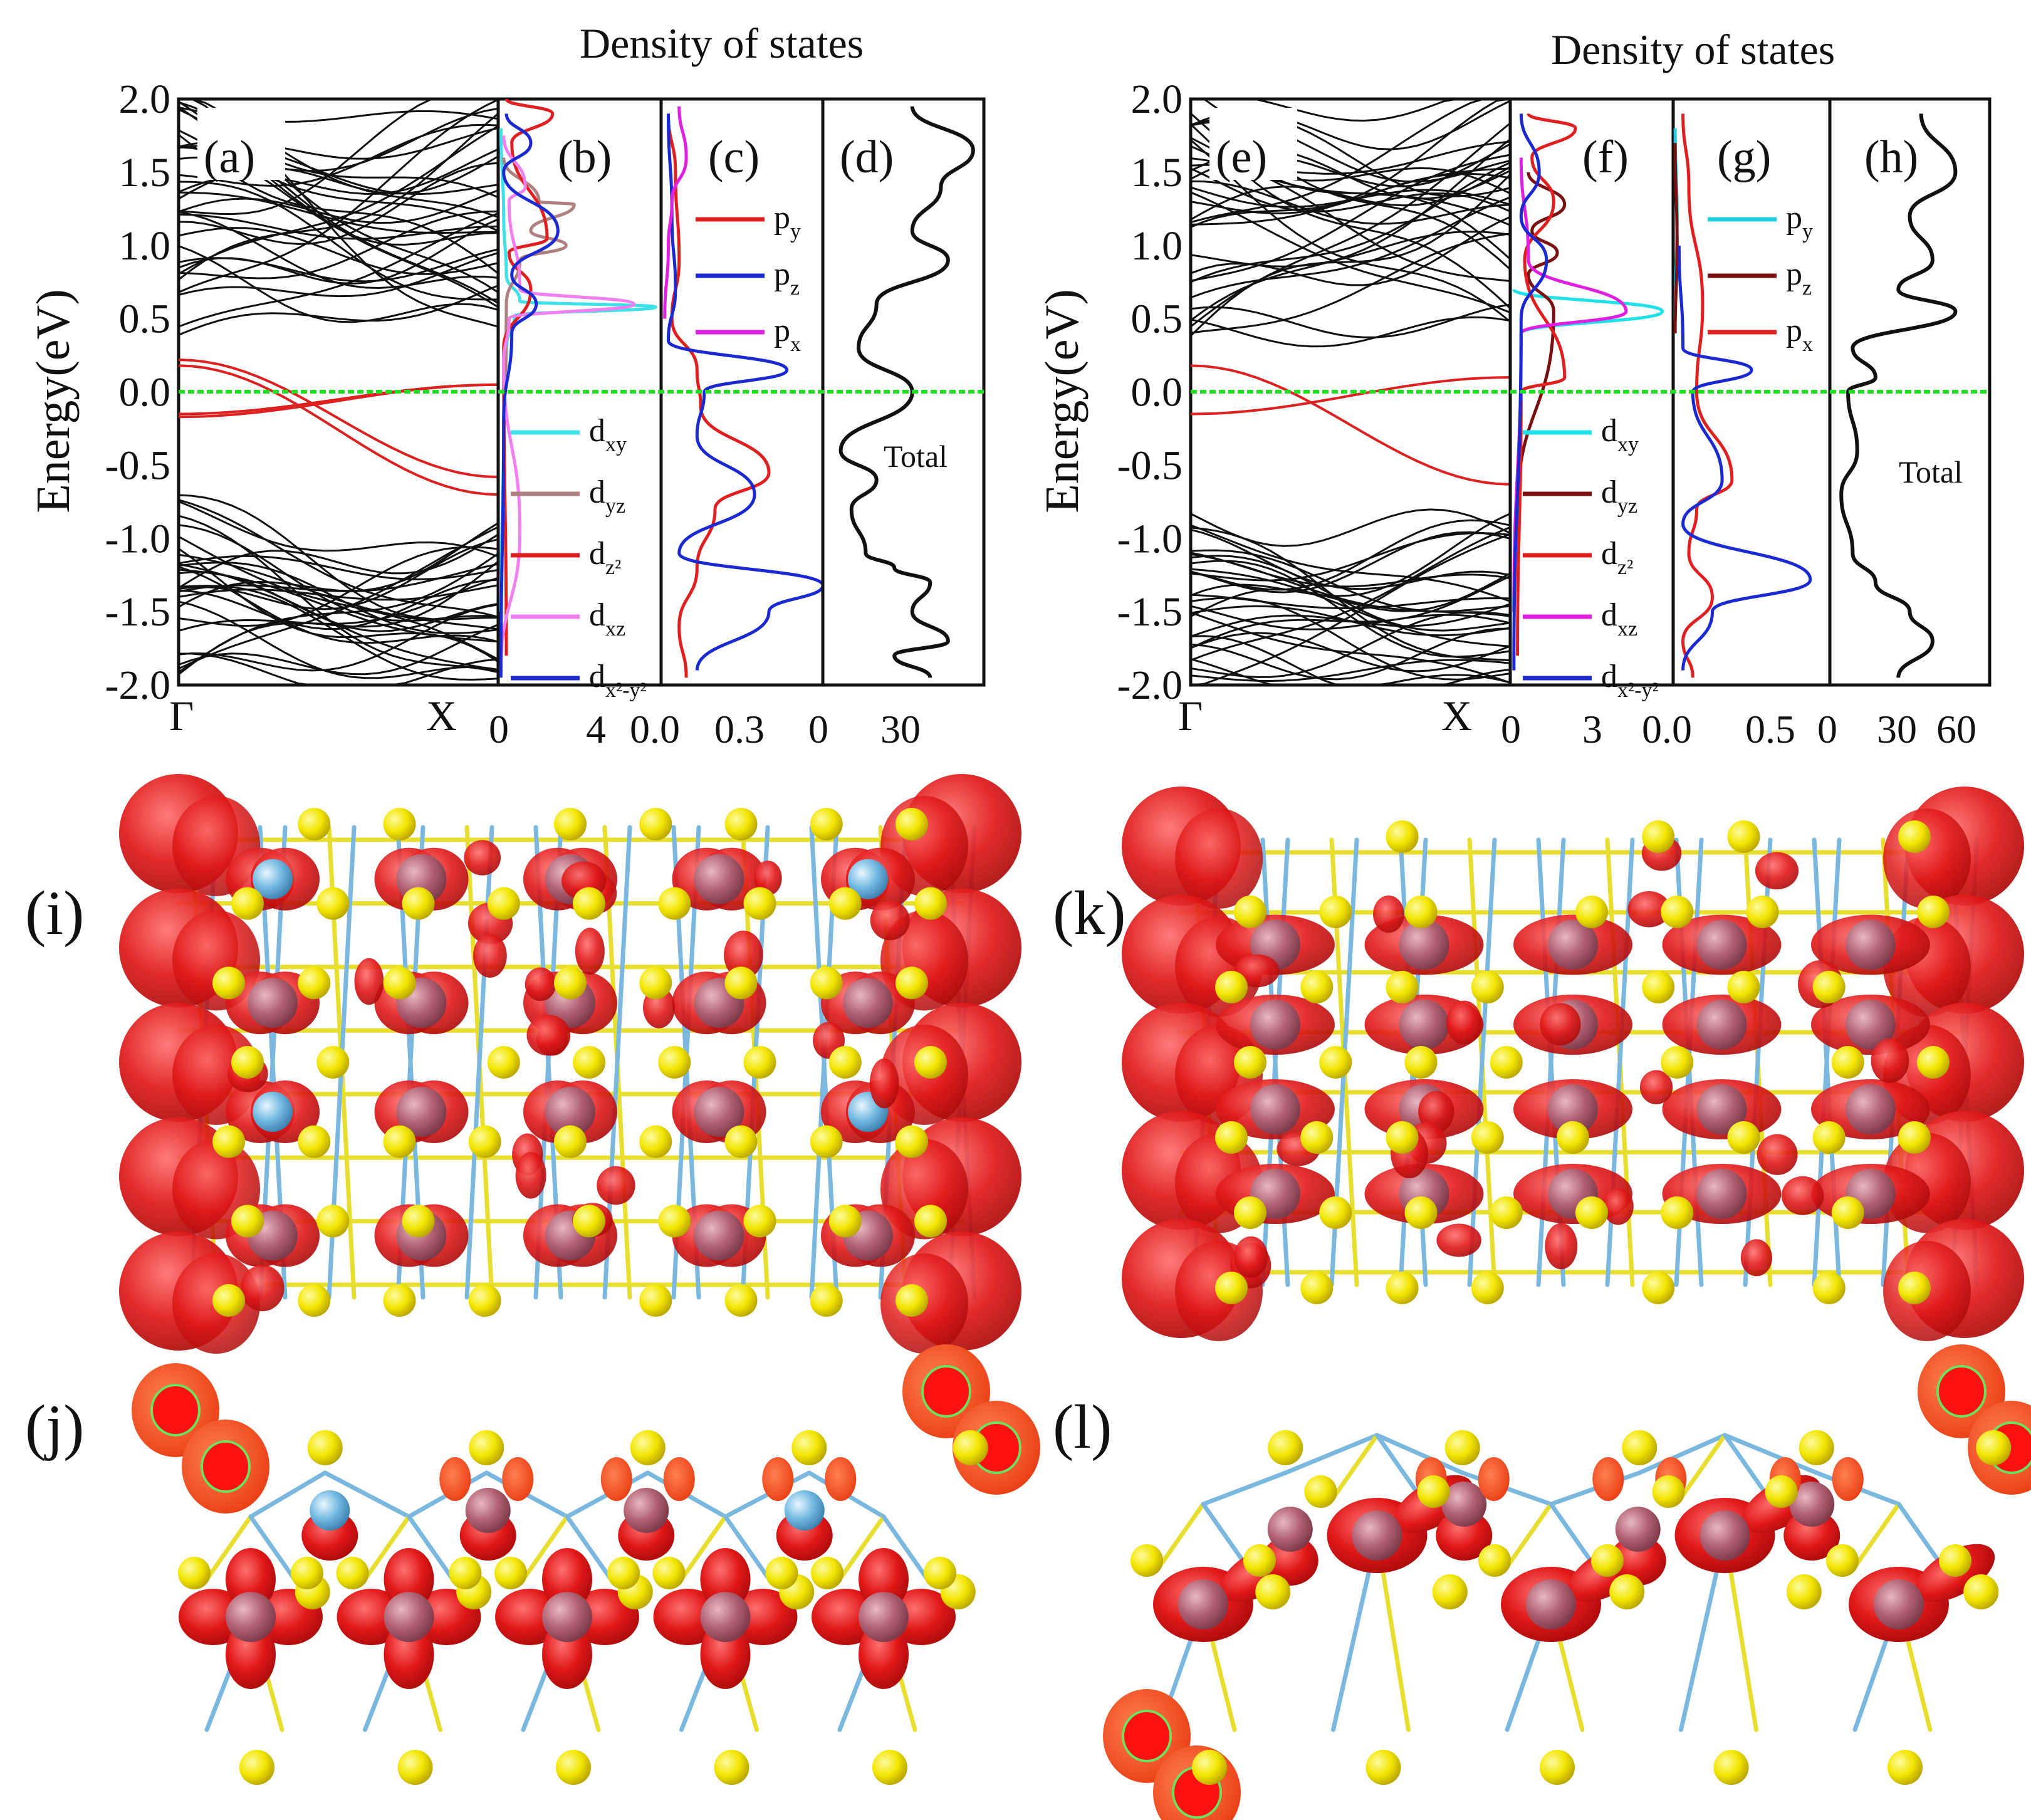 The height and width of the screenshot is (1820, 2031). I want to click on dos-curve-dz2, so click(1546, 384).